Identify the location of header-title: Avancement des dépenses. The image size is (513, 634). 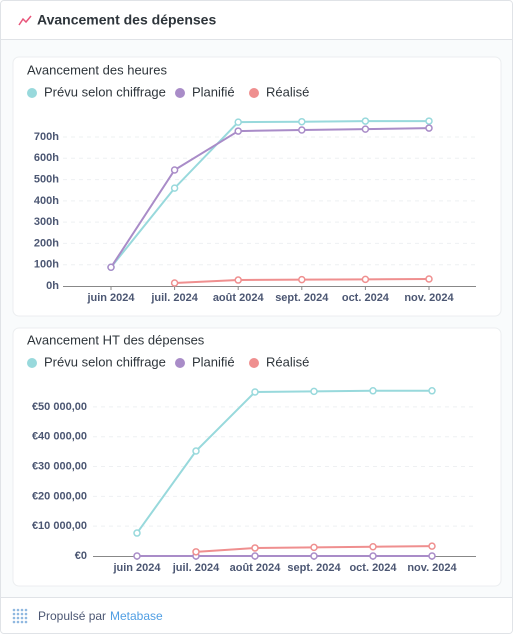
(126, 20).